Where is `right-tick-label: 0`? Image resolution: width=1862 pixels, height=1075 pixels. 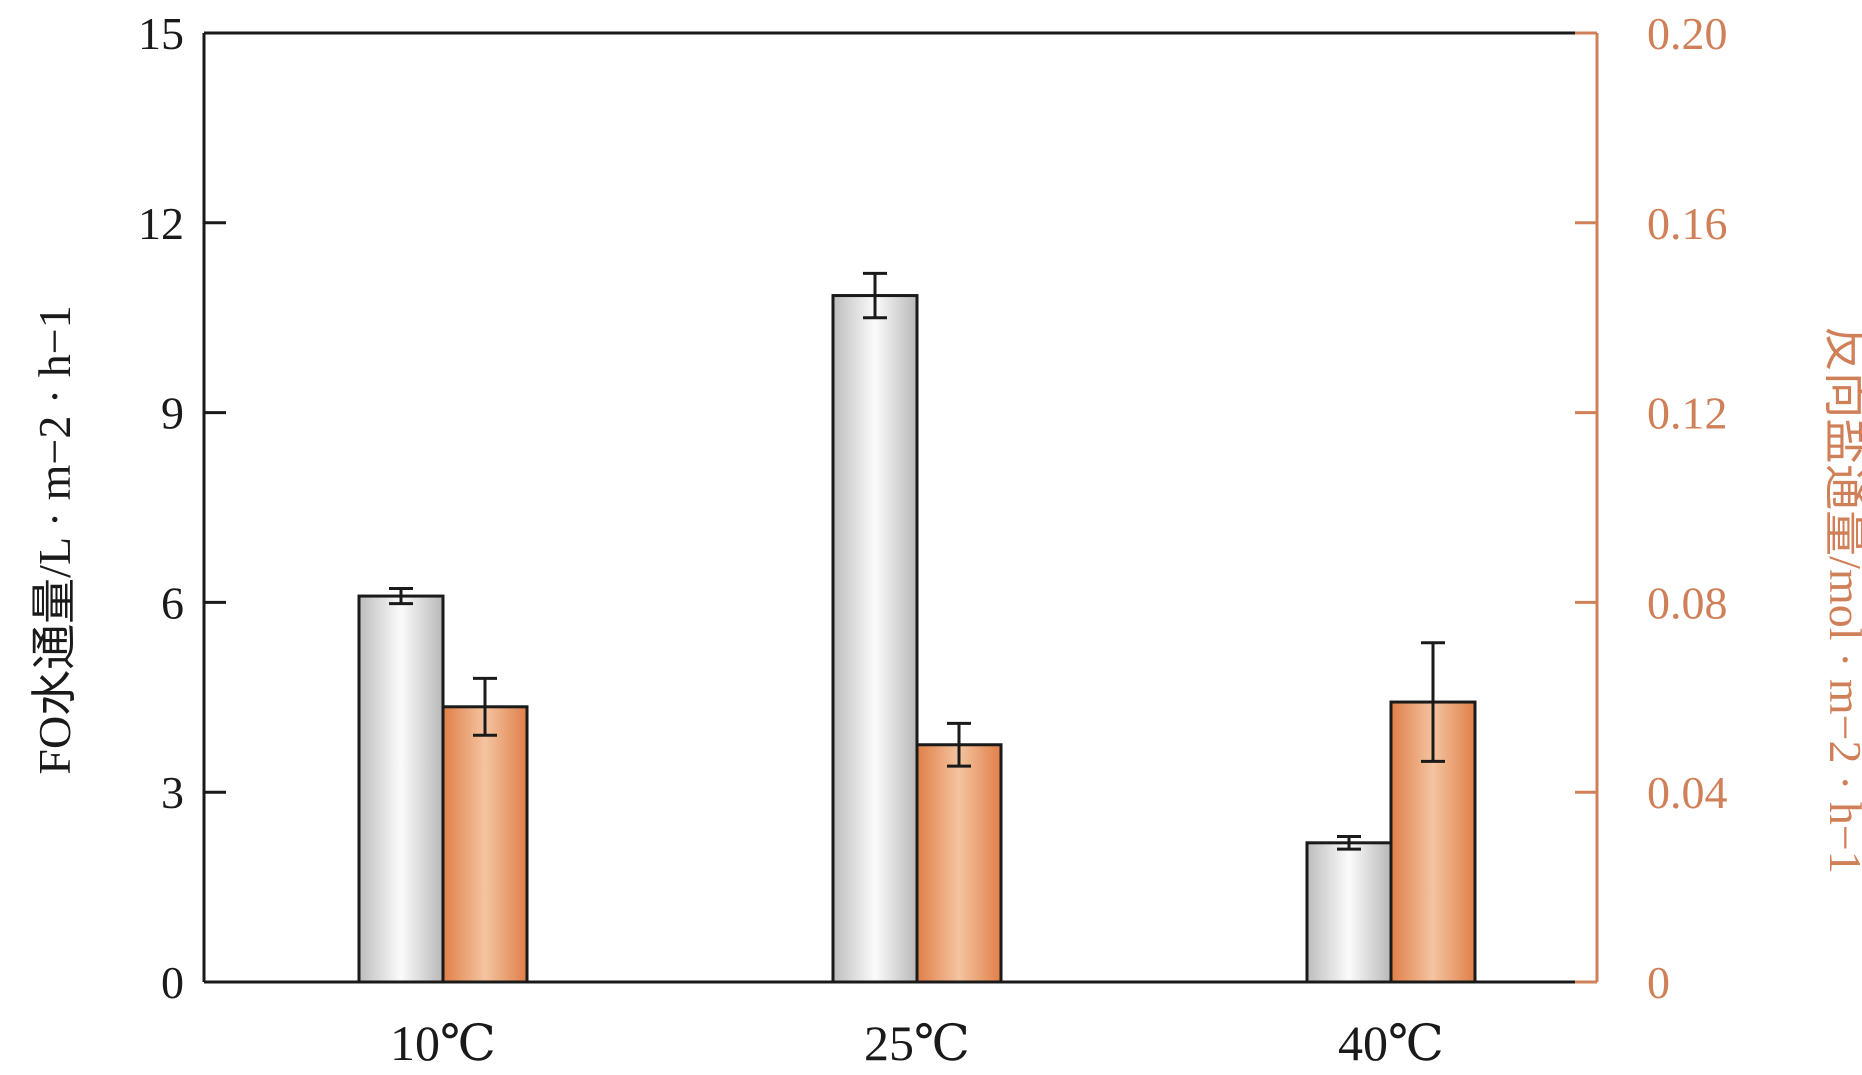
right-tick-label: 0 is located at coordinates (1658, 982).